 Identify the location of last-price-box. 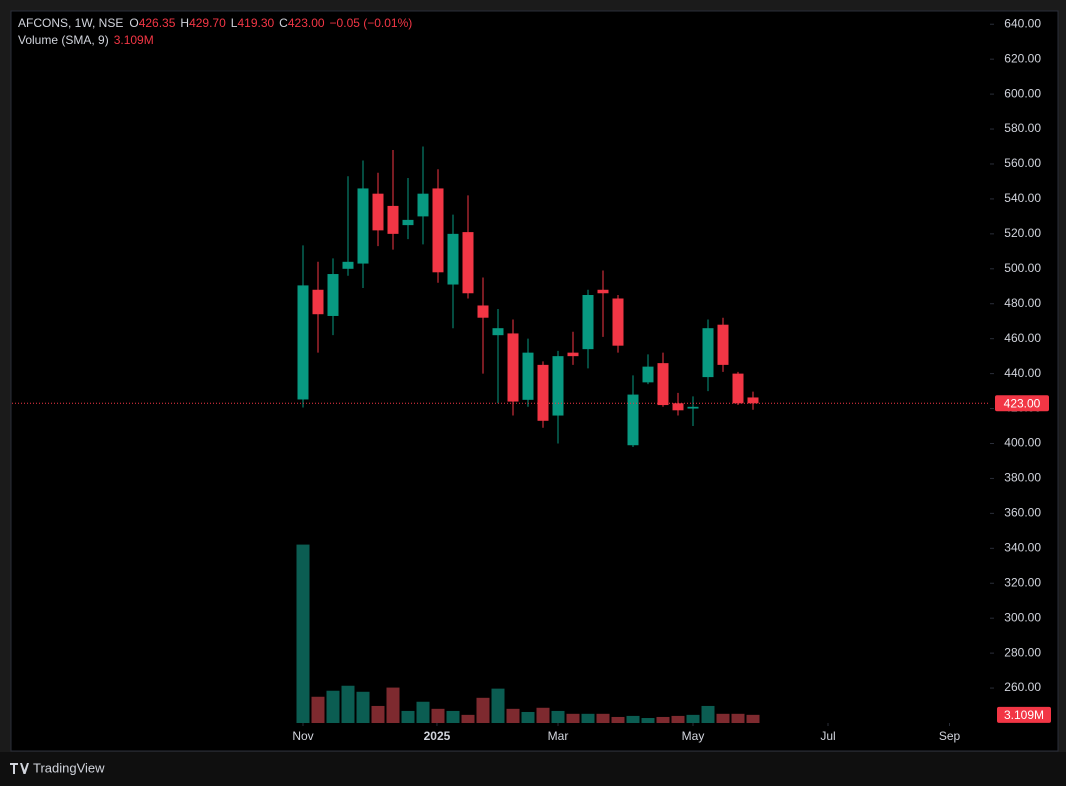
(1022, 403).